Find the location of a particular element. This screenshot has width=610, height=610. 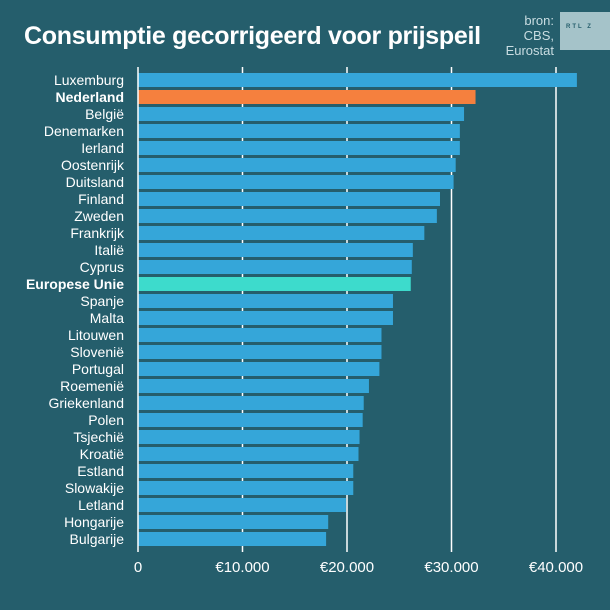

source-line: CBS, is located at coordinates (538, 35).